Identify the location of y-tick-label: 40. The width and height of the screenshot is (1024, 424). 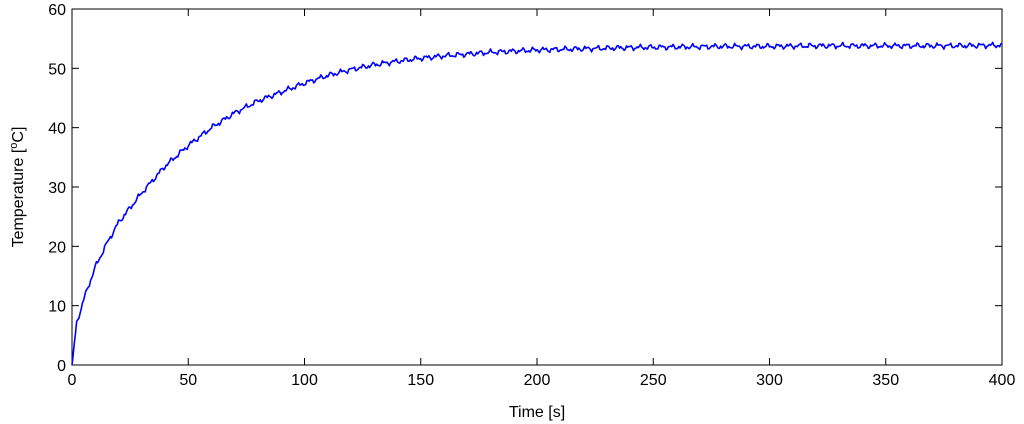
(57, 129).